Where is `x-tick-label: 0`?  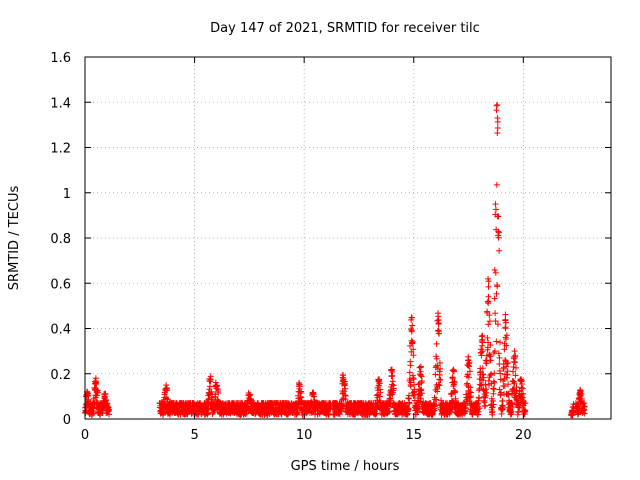
x-tick-label: 0 is located at coordinates (85, 435).